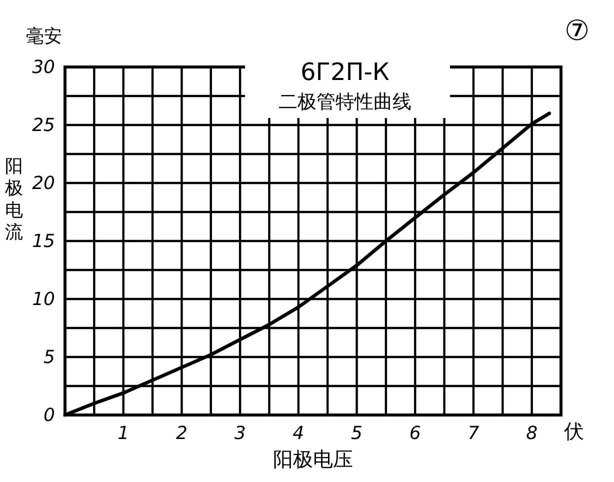 The image size is (614, 482). What do you see at coordinates (356, 433) in the screenshot?
I see `x-tick-label: 5` at bounding box center [356, 433].